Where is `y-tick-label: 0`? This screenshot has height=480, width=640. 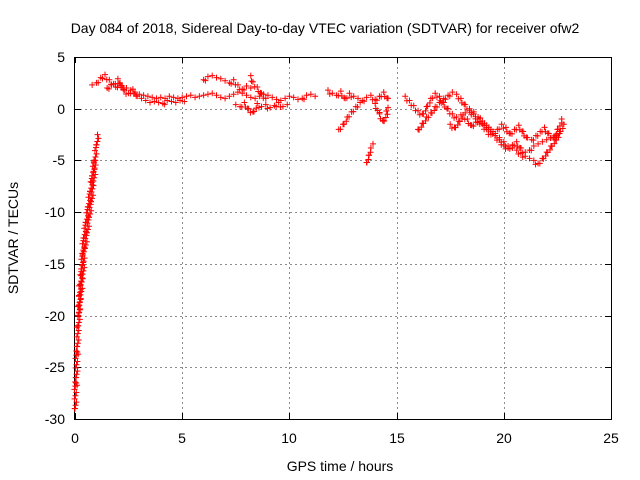 y-tick-label: 0 is located at coordinates (61, 109).